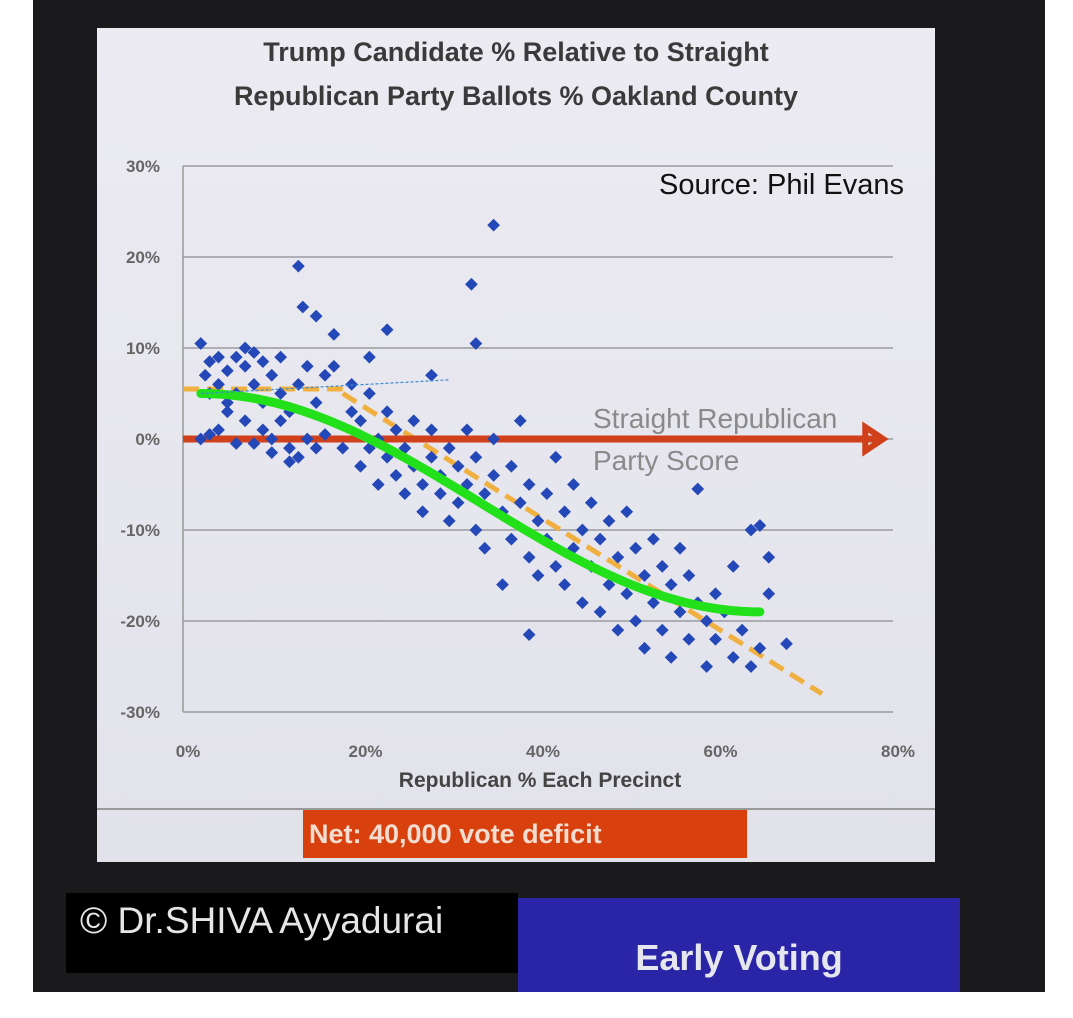  What do you see at coordinates (543, 751) in the screenshot?
I see `x-tick-label: 40%` at bounding box center [543, 751].